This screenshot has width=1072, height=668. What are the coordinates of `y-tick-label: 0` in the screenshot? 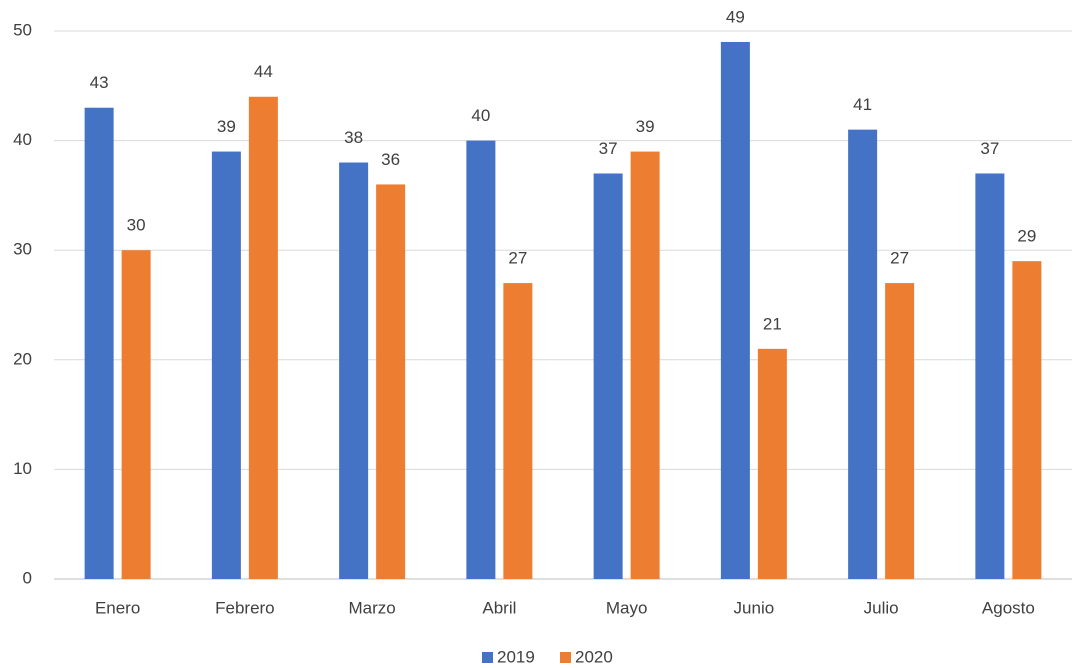 It's located at (27, 577).